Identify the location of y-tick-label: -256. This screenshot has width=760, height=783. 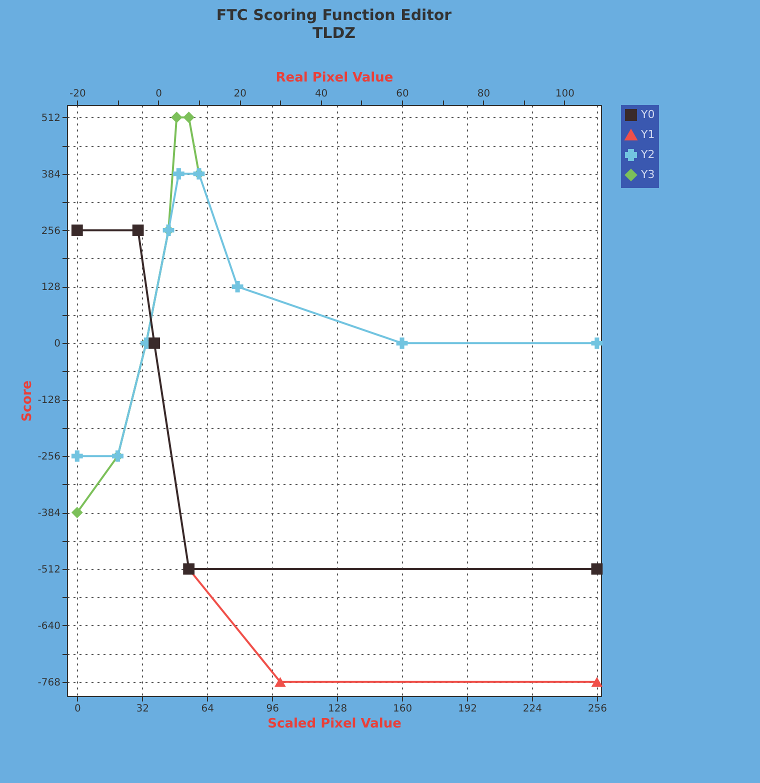
(49, 457).